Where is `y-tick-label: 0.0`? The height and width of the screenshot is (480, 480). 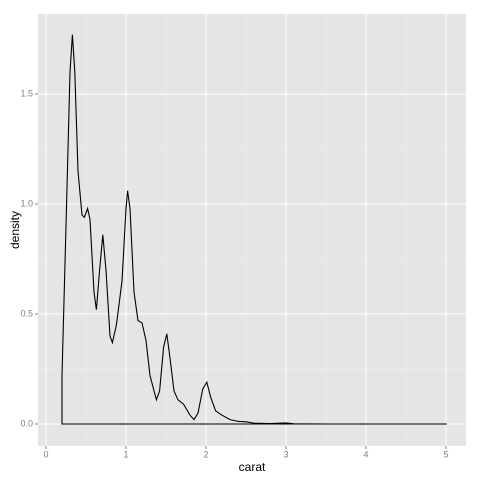 y-tick-label: 0.0 is located at coordinates (26, 423).